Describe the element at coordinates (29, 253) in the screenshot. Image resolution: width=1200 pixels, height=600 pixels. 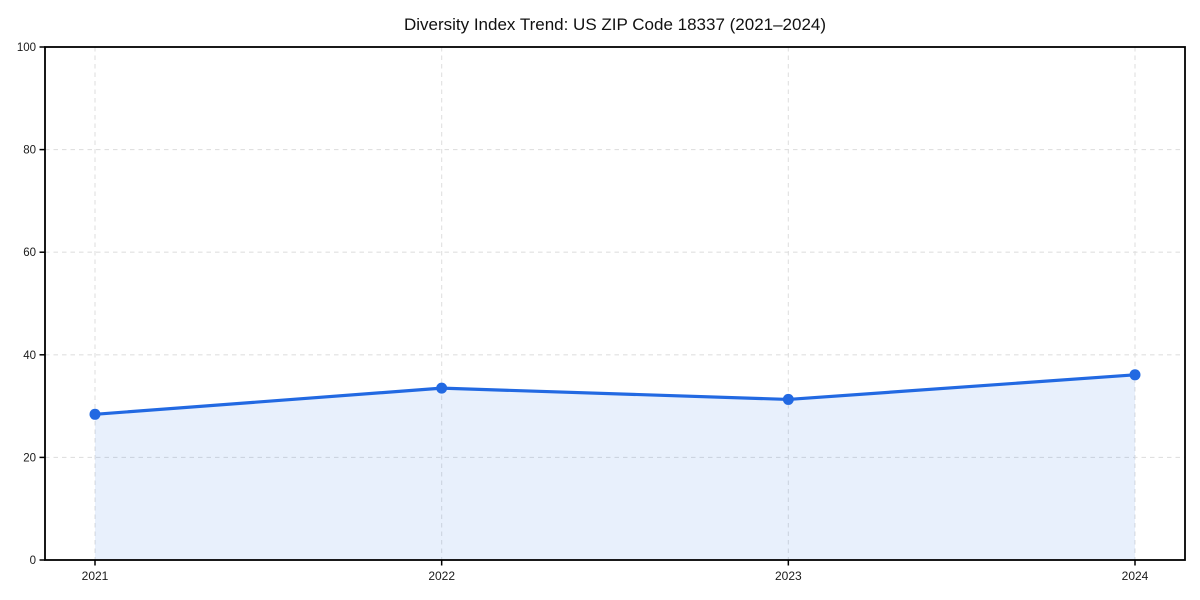
I see `y-tick-label: 60` at that location.